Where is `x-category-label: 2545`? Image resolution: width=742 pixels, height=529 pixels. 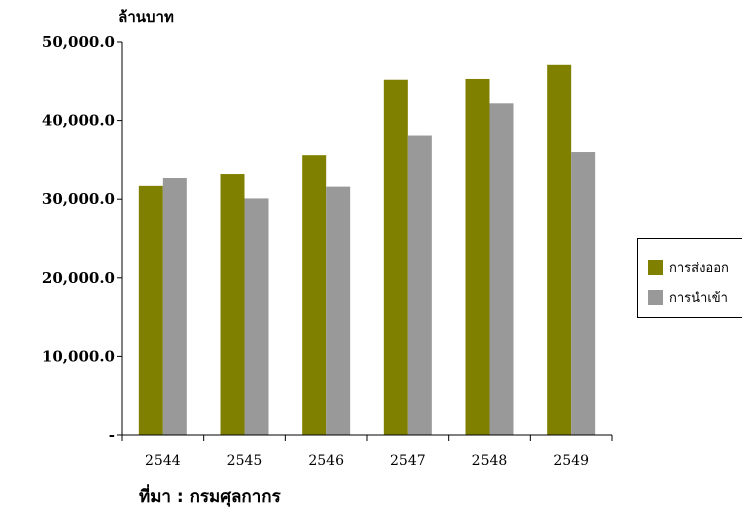 x-category-label: 2545 is located at coordinates (245, 461).